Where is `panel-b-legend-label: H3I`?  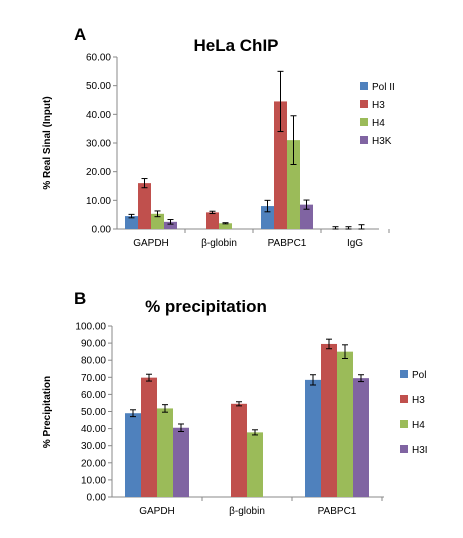 panel-b-legend-label: H3I is located at coordinates (420, 450).